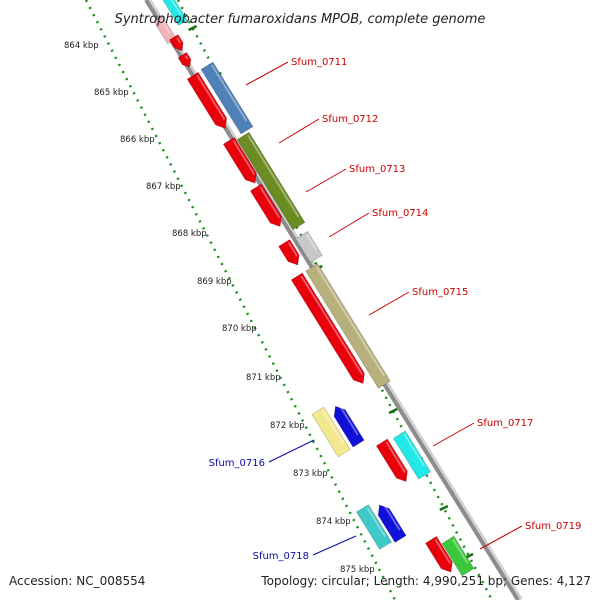  Describe the element at coordinates (77, 581) in the screenshot. I see `accession-text: Accession: NC_008554` at that location.